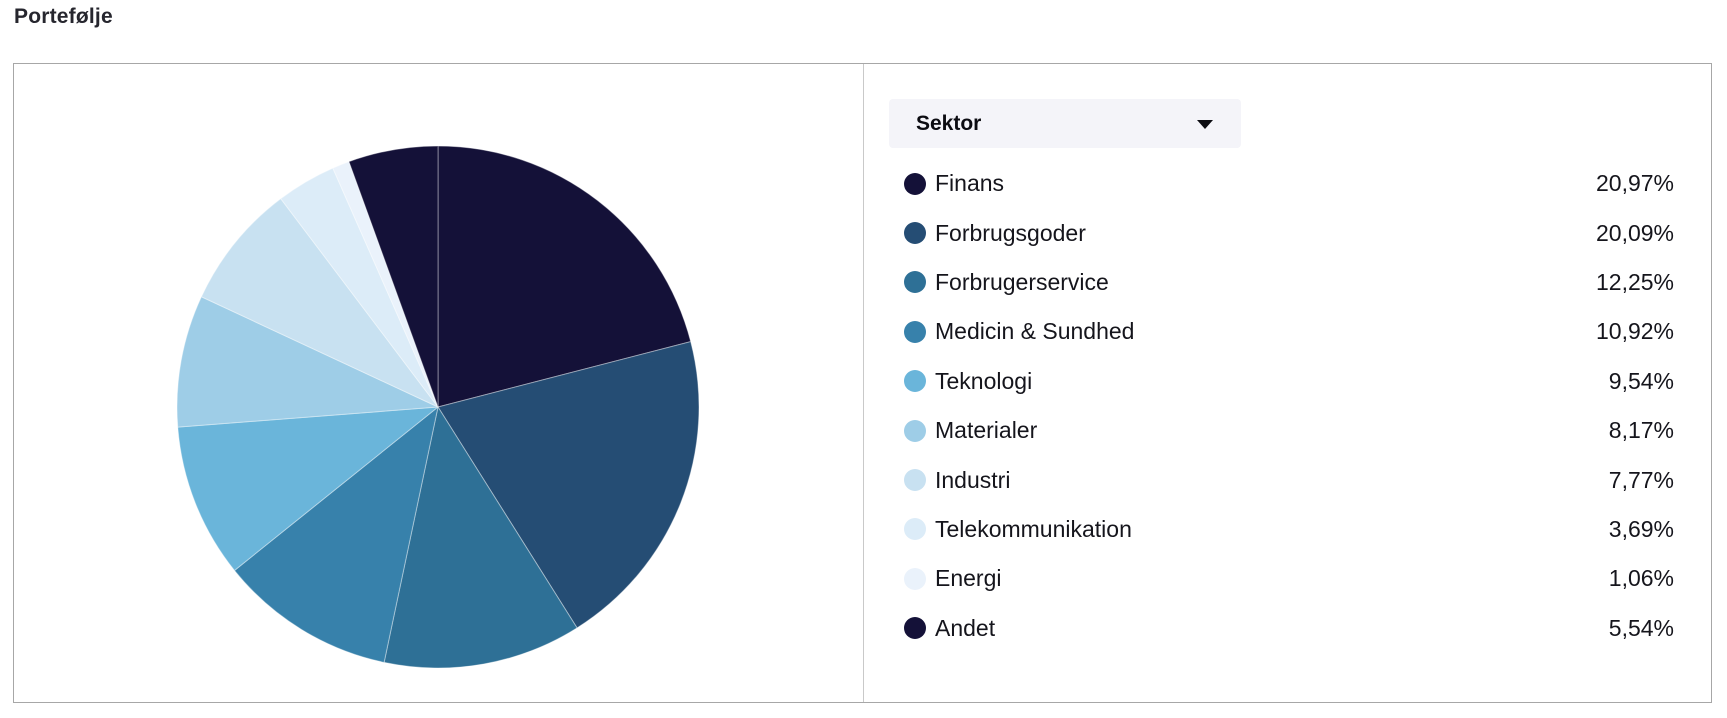 Image resolution: width=1727 pixels, height=718 pixels. What do you see at coordinates (1289, 183) in the screenshot?
I see `legend-row-finans: Finans 20,97%` at bounding box center [1289, 183].